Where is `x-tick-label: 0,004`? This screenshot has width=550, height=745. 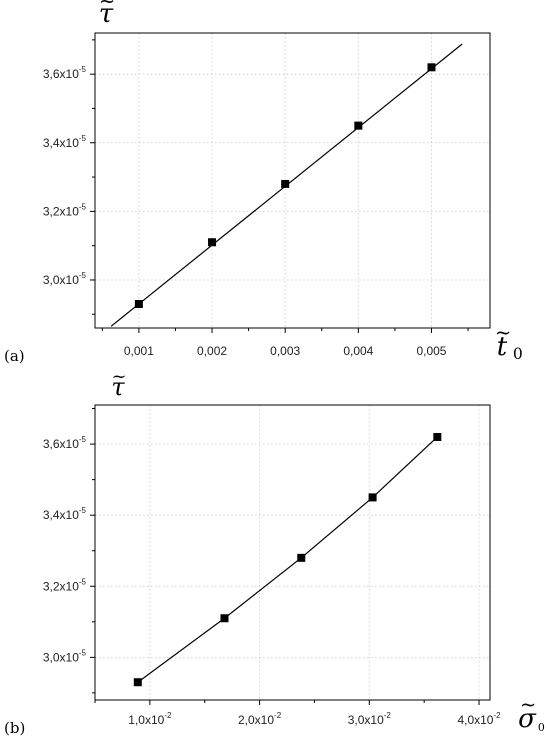
x-tick-label: 0,004 is located at coordinates (358, 351).